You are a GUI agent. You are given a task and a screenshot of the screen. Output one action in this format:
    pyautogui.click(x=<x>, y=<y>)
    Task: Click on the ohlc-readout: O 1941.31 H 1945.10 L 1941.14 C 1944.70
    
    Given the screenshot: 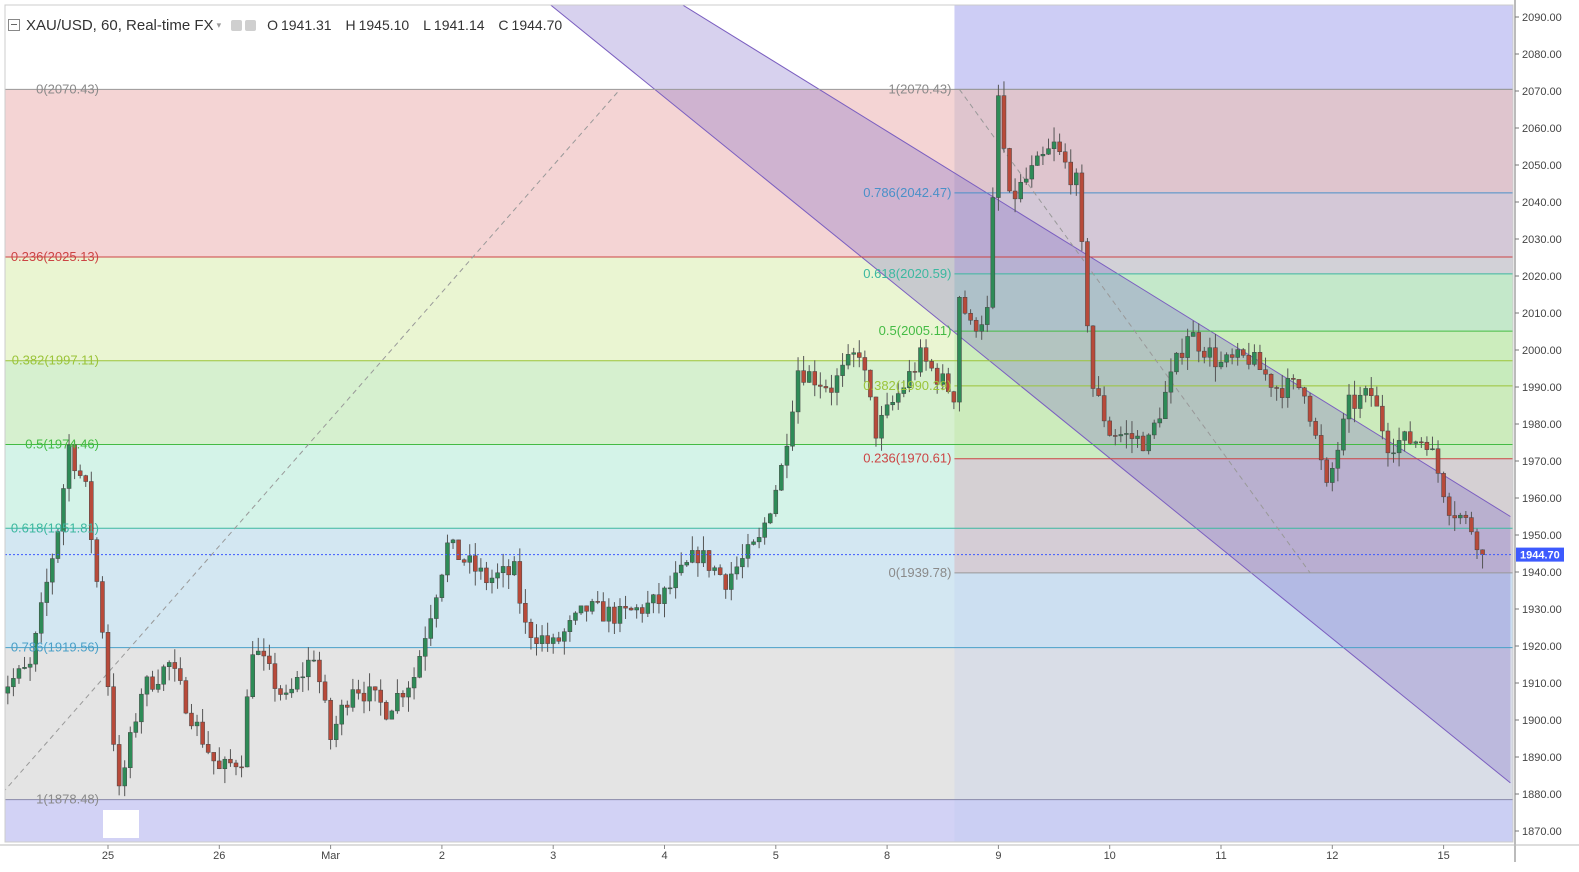 What is the action you would take?
    pyautogui.click(x=419, y=25)
    